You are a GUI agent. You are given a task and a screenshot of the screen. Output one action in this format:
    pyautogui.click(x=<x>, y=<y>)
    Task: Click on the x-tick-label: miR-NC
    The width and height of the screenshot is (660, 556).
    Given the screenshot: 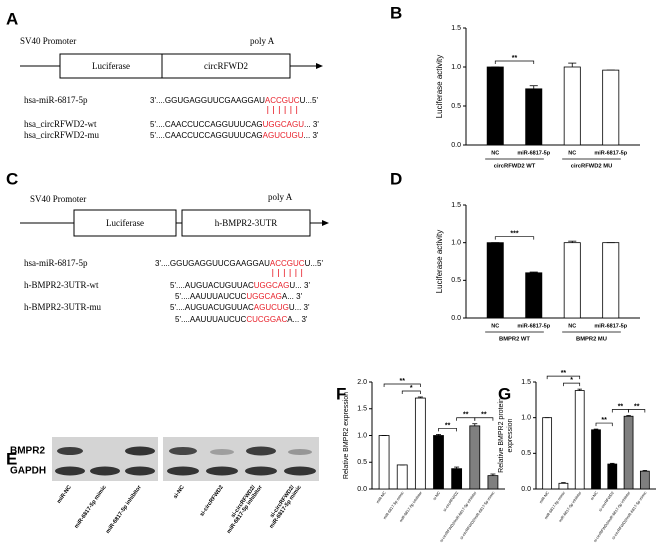 What is the action you would take?
    pyautogui.click(x=544, y=498)
    